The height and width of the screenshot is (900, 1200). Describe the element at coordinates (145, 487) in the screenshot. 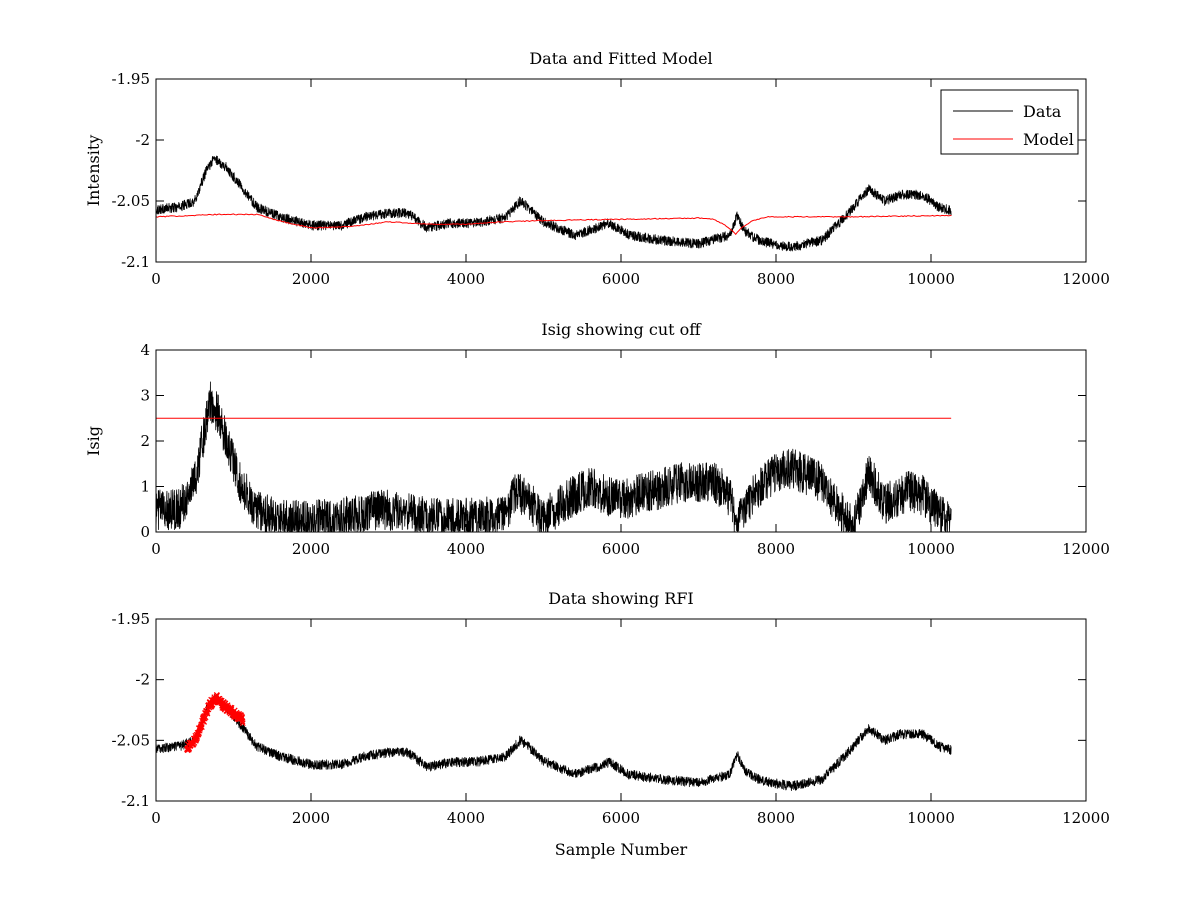

I see `y-tick-label: 1` at that location.